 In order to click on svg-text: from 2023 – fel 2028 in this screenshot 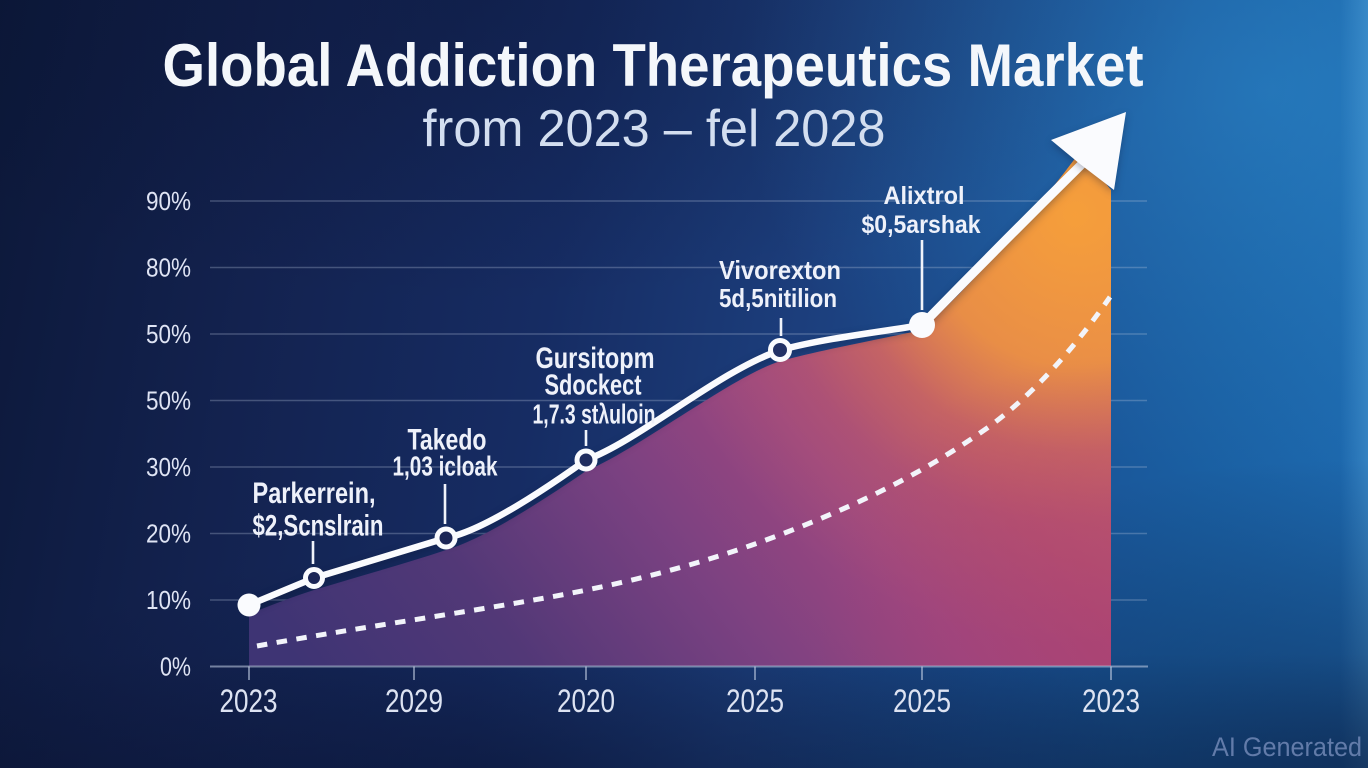, I will do `click(654, 129)`.